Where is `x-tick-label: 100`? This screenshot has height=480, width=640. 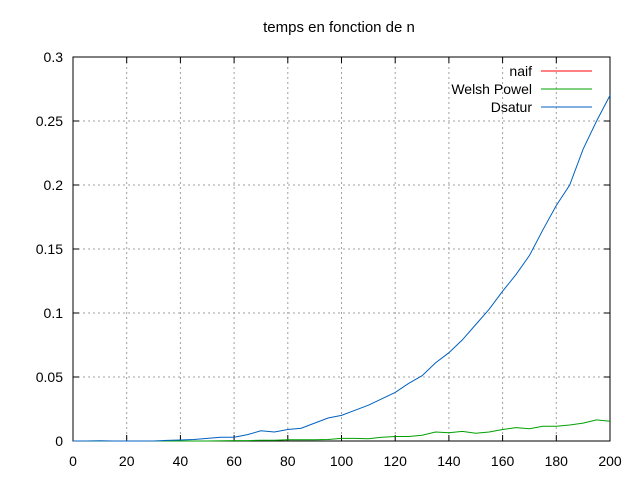
x-tick-label: 100 is located at coordinates (342, 461).